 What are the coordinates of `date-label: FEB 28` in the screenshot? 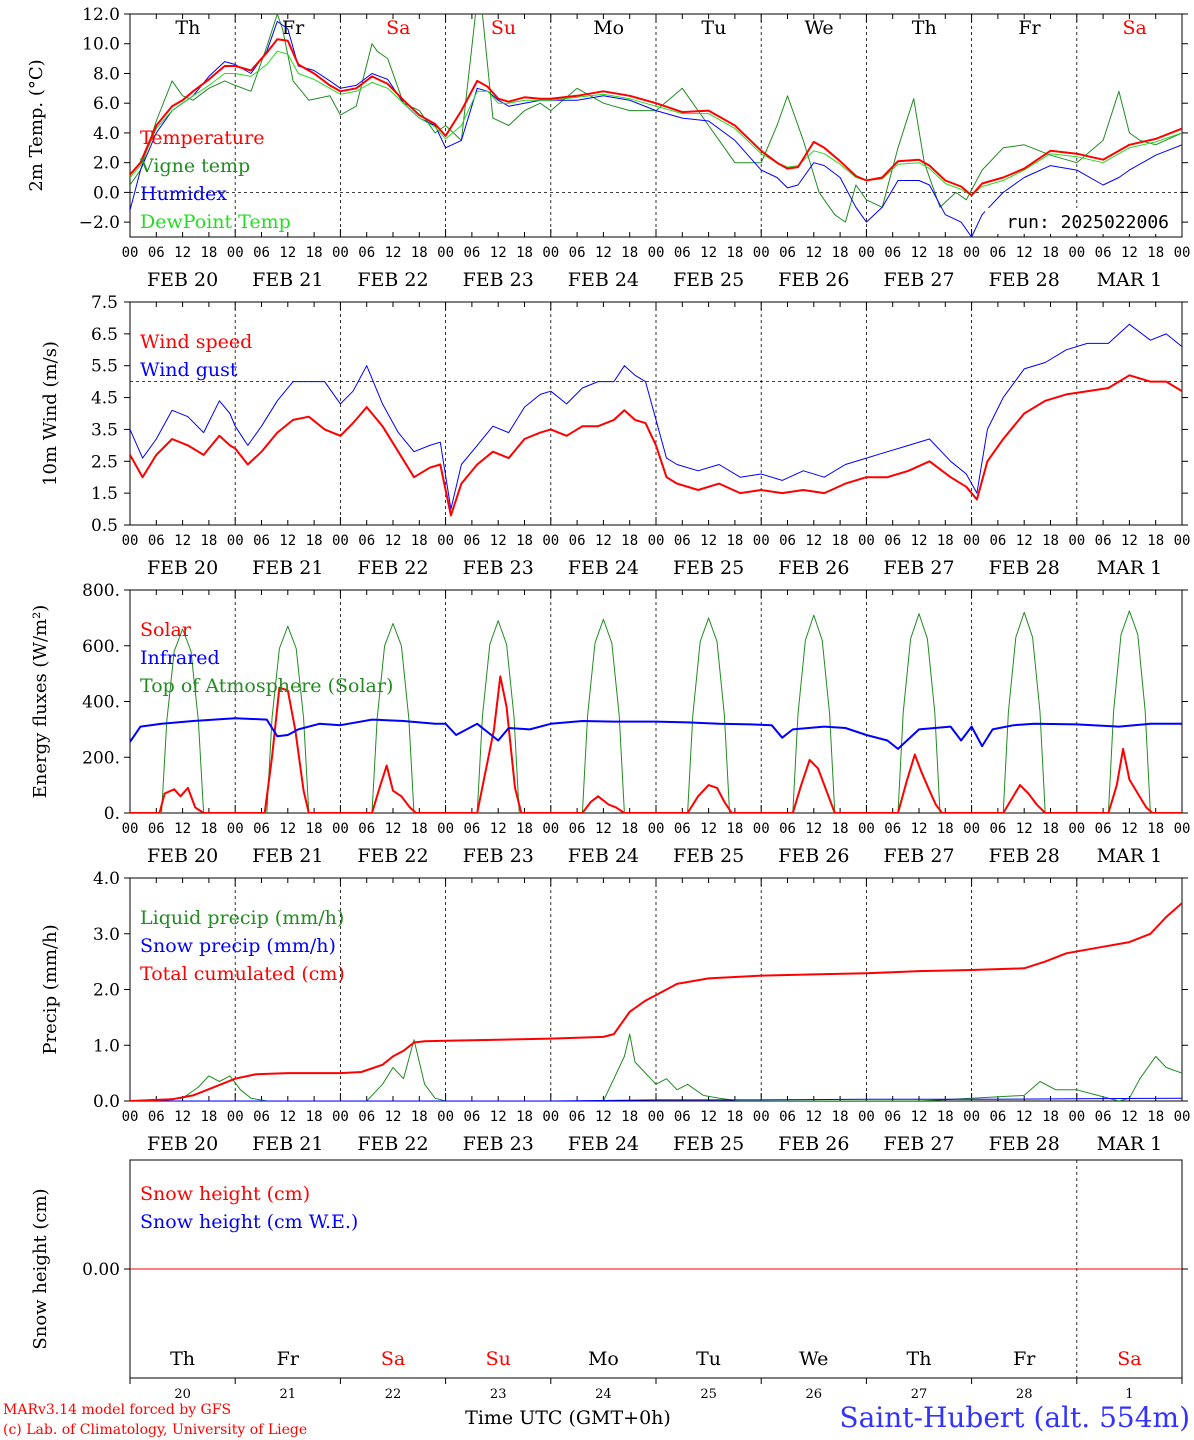 It's located at (1024, 568).